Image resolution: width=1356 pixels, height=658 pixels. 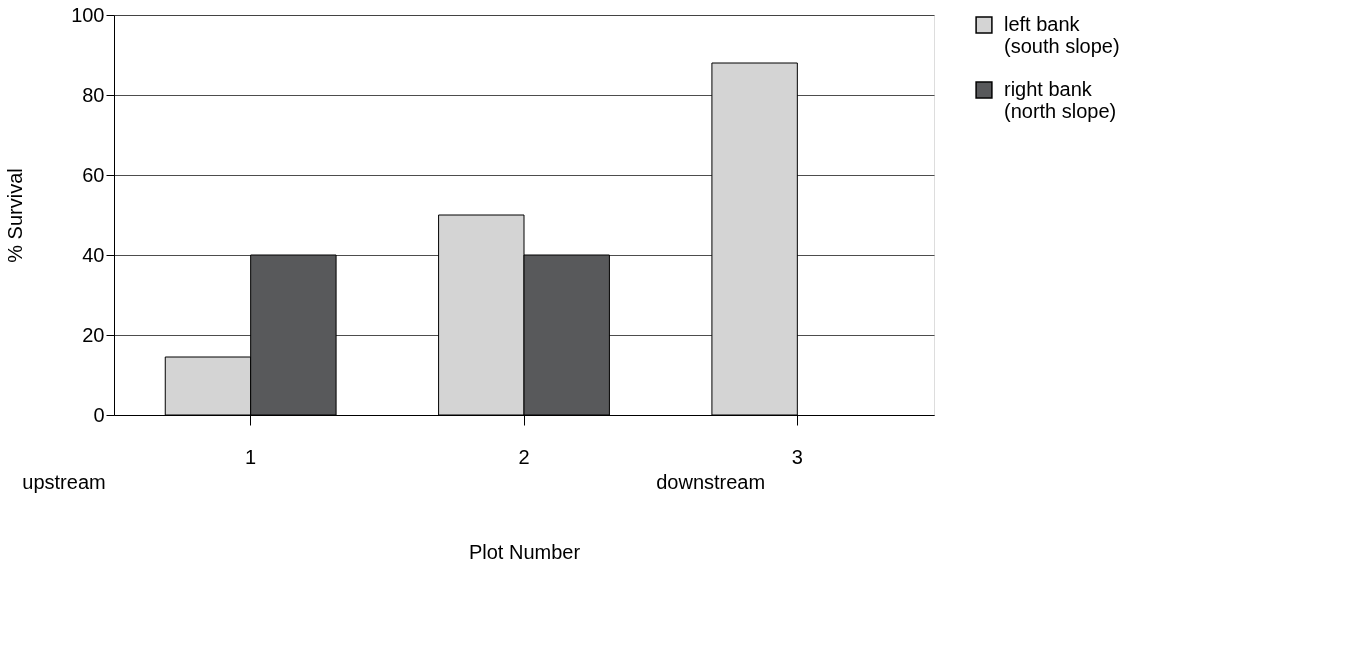 What do you see at coordinates (99, 414) in the screenshot?
I see `y-tick-label: 0` at bounding box center [99, 414].